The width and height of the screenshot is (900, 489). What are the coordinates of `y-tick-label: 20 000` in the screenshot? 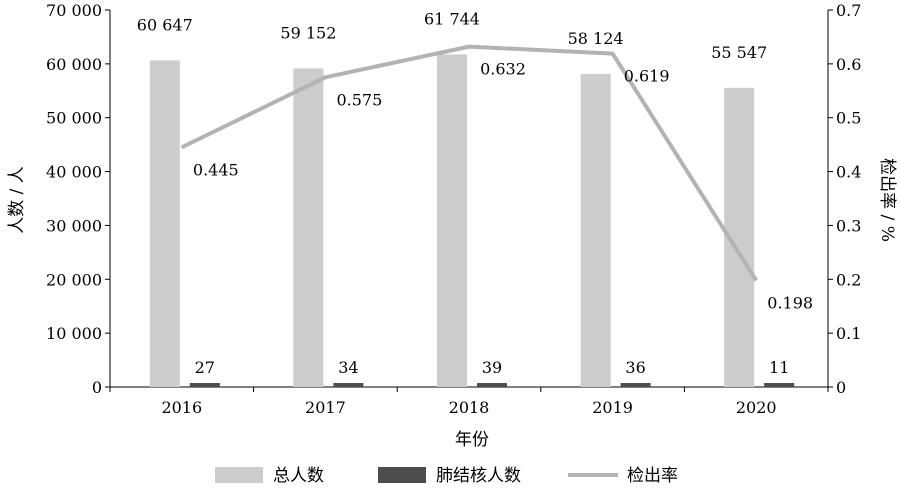 It's located at (74, 279).